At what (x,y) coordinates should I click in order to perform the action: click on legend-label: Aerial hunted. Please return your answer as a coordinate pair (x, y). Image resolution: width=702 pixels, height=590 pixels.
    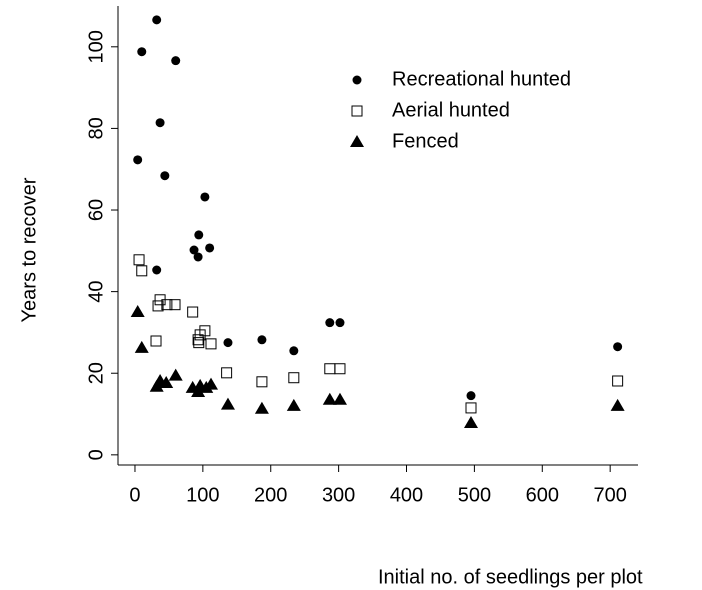
    Looking at the image, I should click on (451, 110).